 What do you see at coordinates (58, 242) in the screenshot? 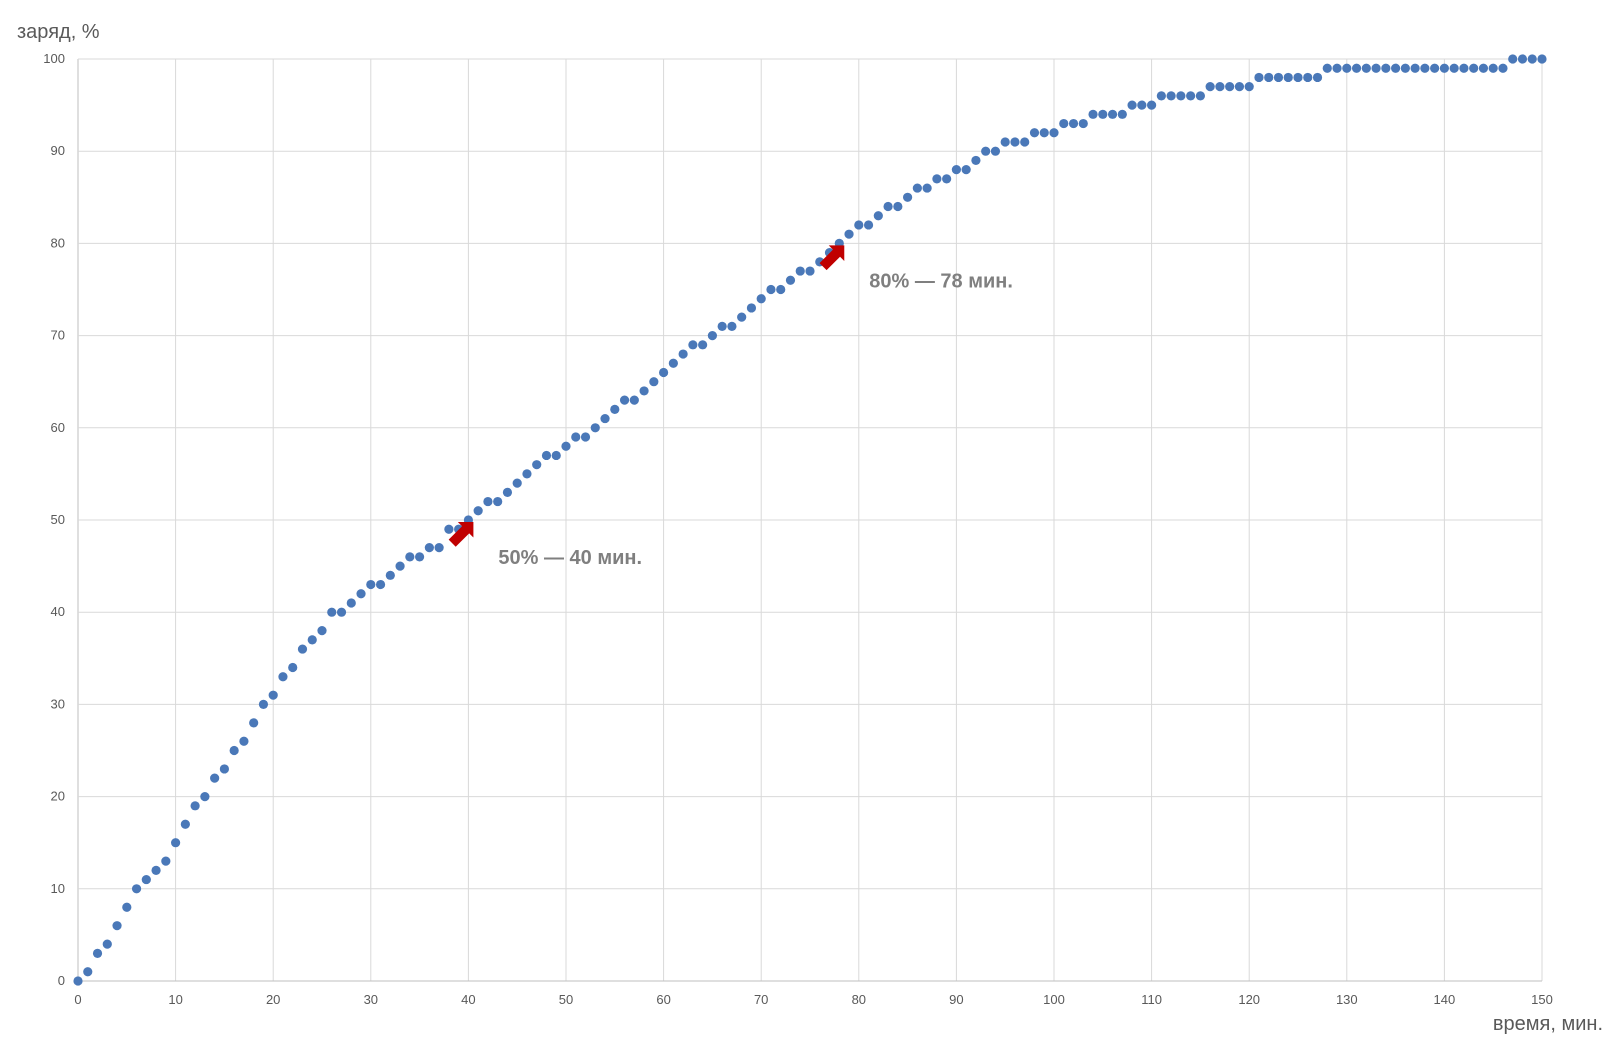
I see `y-tick-label: 80` at bounding box center [58, 242].